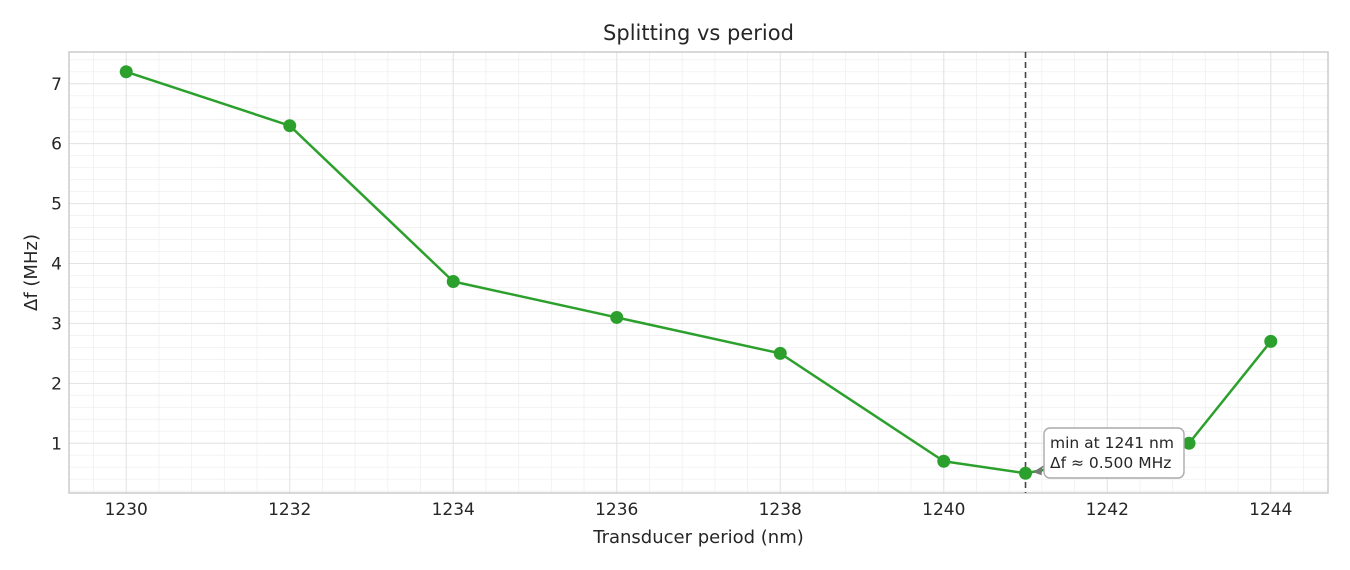 This screenshot has height=570, width=1350. I want to click on x-tick-label: 1242, so click(1107, 510).